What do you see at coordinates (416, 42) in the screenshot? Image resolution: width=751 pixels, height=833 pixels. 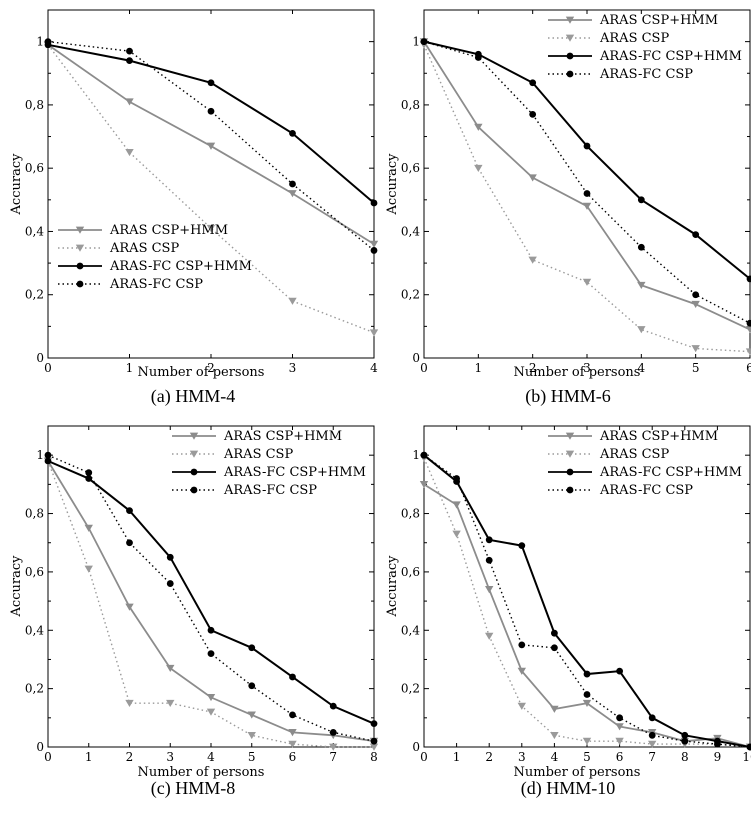 I see `y-tick-label: 1` at bounding box center [416, 42].